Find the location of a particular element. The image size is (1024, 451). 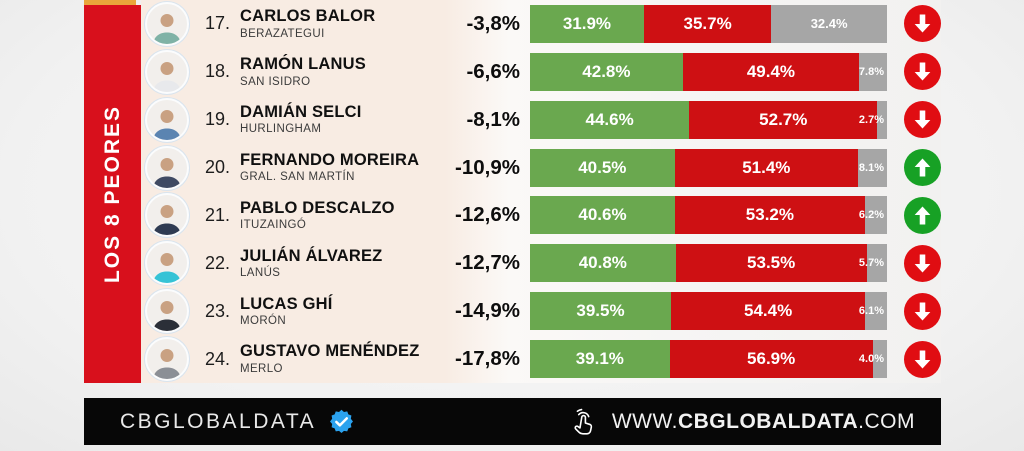

positive-value-label: 40.8% is located at coordinates (602, 263).